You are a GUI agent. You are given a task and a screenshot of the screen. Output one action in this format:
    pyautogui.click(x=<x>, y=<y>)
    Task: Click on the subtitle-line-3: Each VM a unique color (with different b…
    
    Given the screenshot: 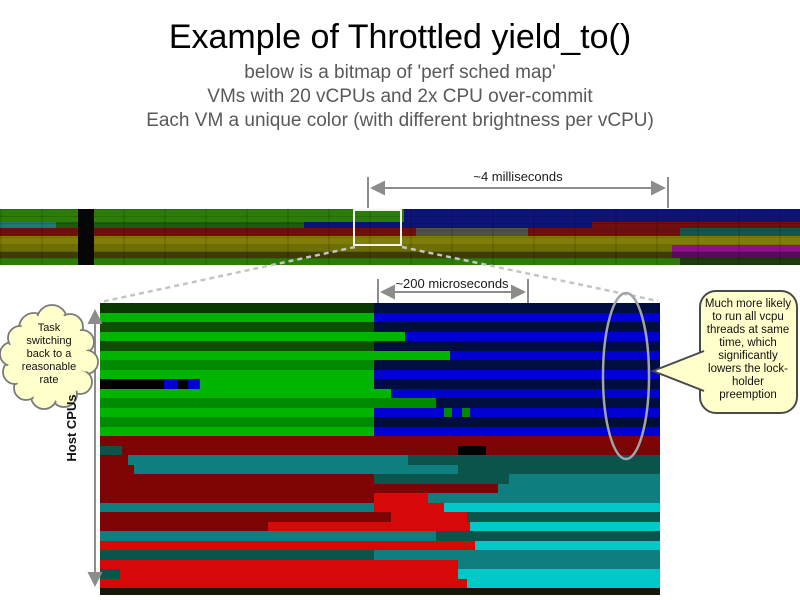 What is the action you would take?
    pyautogui.click(x=400, y=120)
    